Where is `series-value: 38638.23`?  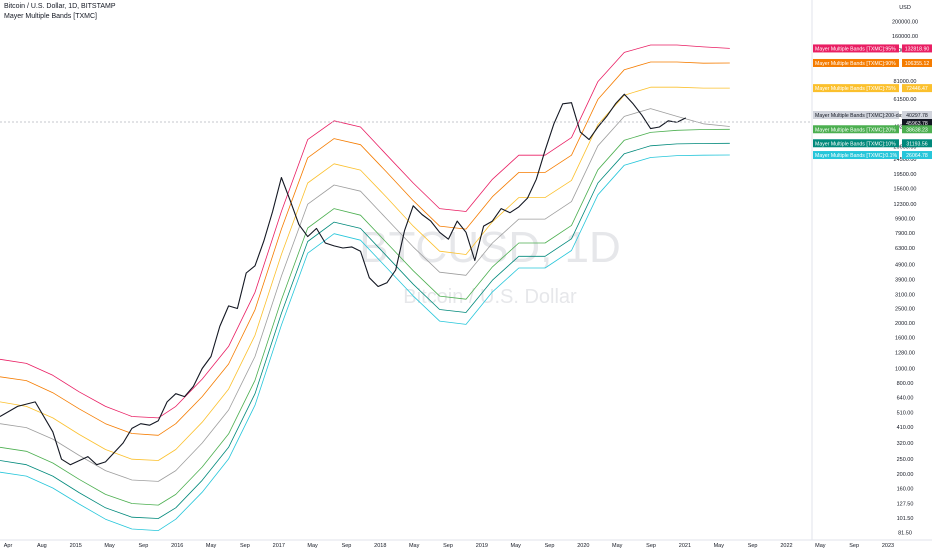 series-value: 38638.23 is located at coordinates (917, 130).